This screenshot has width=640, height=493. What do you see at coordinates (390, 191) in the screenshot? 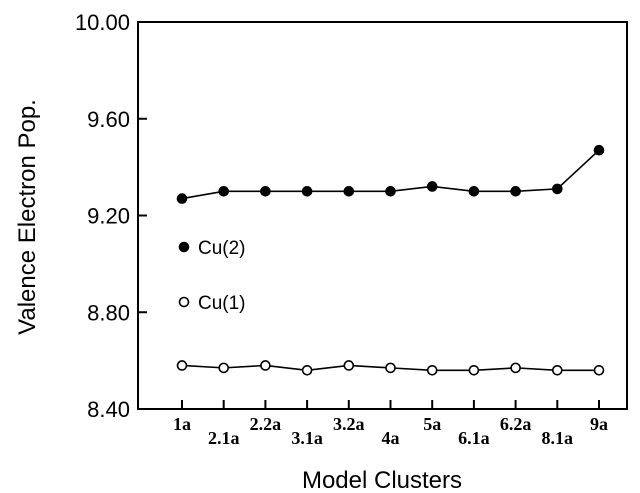
I see `data-point-cu2-4a` at bounding box center [390, 191].